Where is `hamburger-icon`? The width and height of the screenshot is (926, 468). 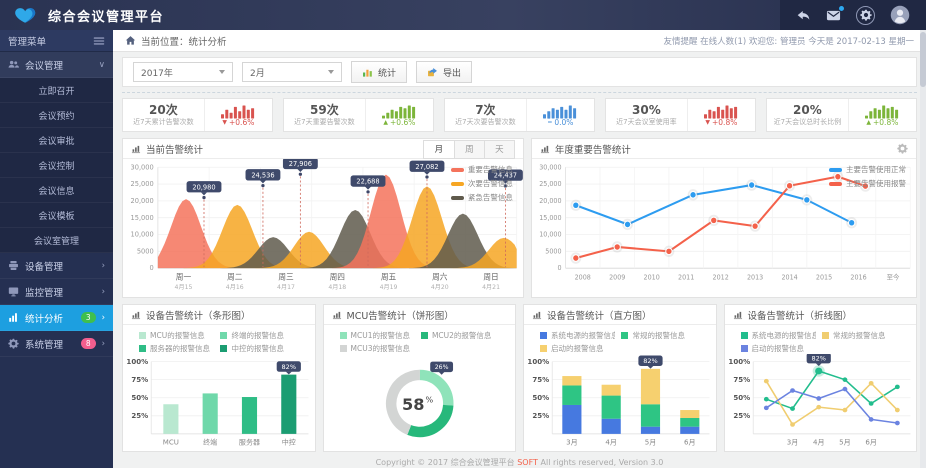
hamburger-icon is located at coordinates (99, 41).